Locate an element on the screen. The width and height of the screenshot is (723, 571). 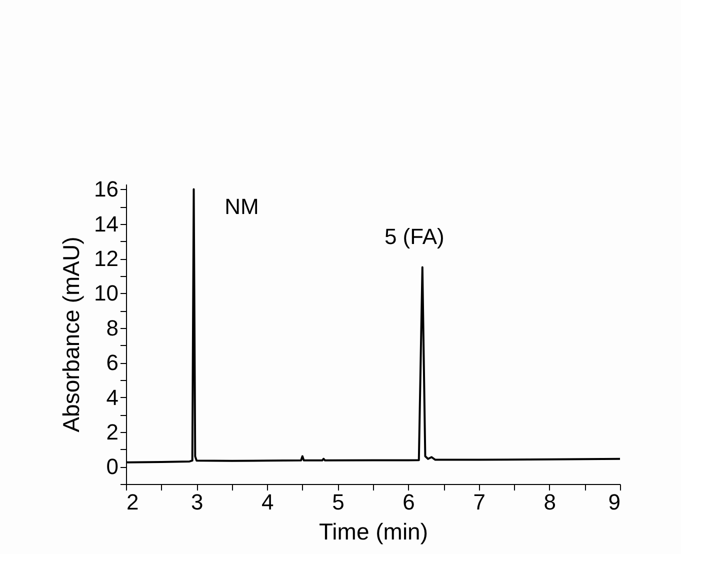
y-tick-label: 16 is located at coordinates (106, 189).